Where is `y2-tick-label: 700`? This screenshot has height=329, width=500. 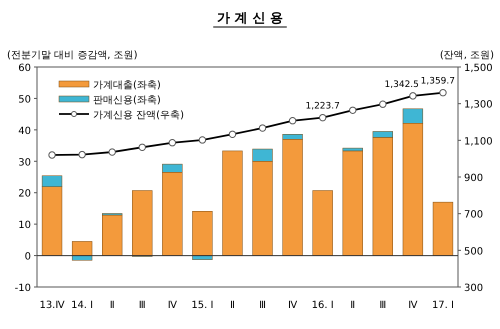 y2-tick-label: 700 is located at coordinates (474, 215).